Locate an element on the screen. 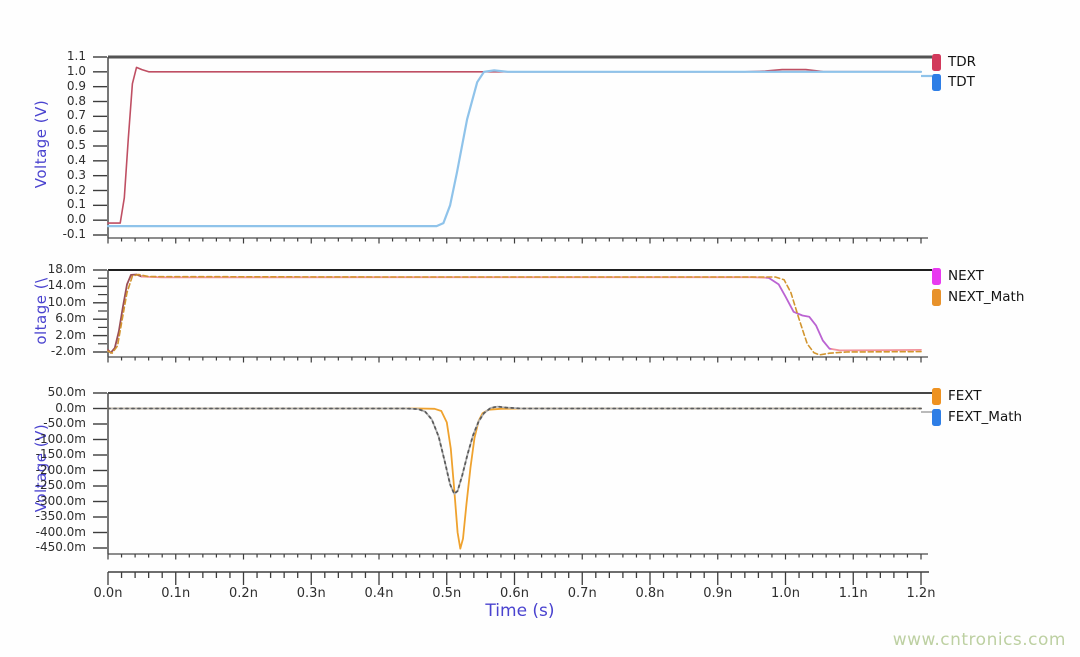 The image size is (1080, 657). legend-item-fext: FEXT is located at coordinates (957, 396).